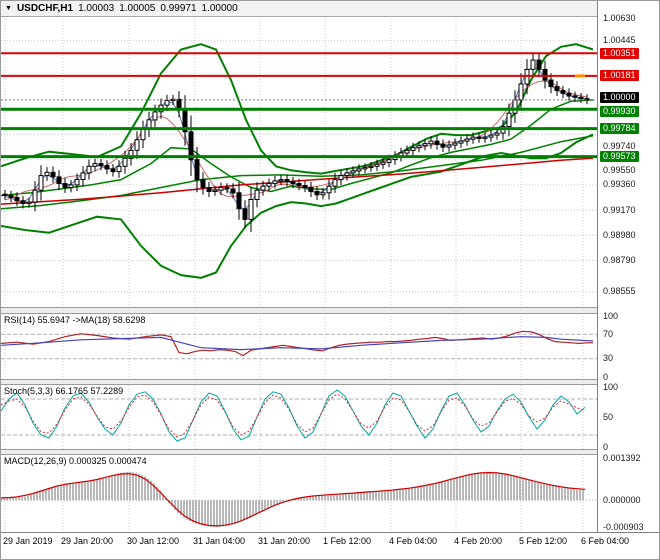  What do you see at coordinates (87, 541) in the screenshot?
I see `time-axis-label: 29 Jan 20:00` at bounding box center [87, 541].